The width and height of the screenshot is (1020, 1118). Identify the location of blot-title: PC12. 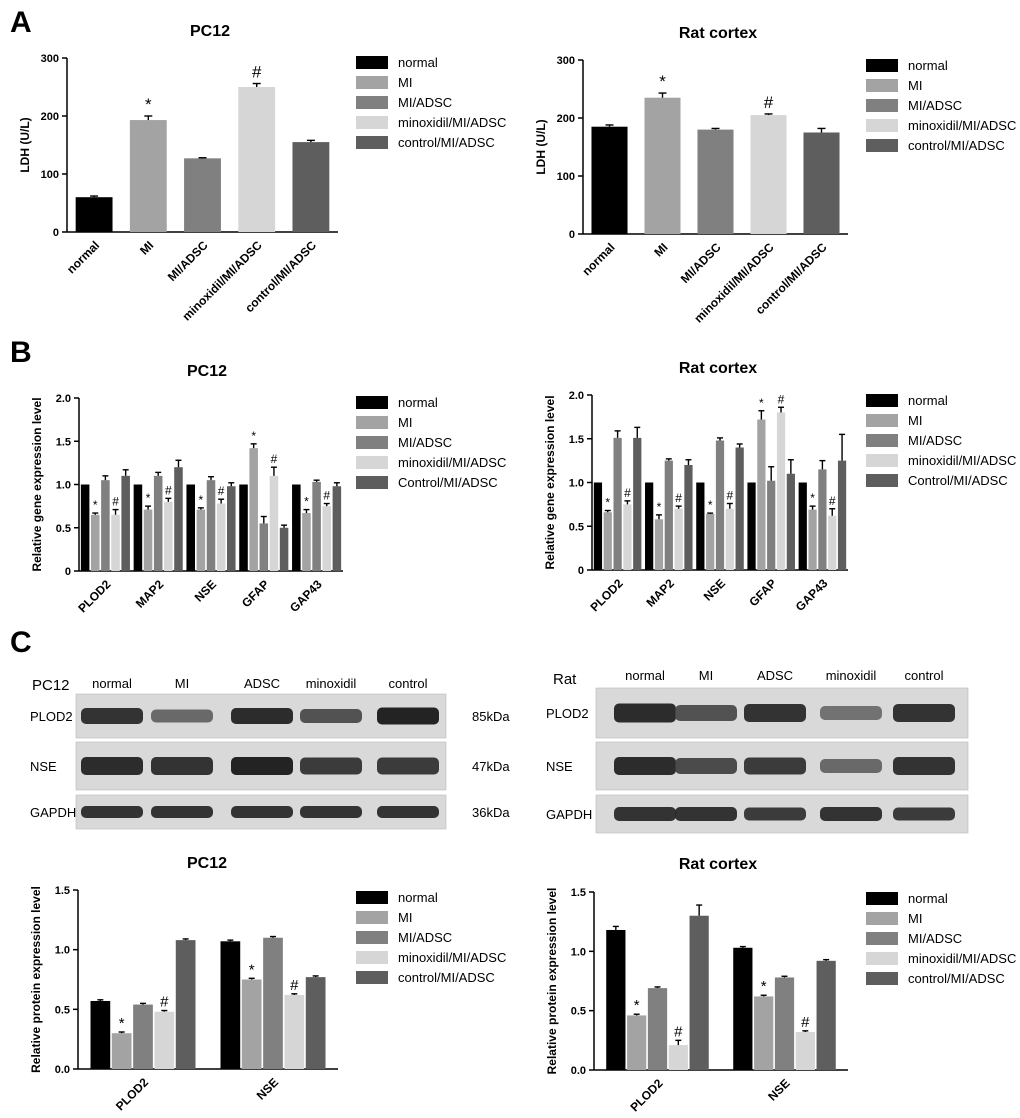
(51, 685).